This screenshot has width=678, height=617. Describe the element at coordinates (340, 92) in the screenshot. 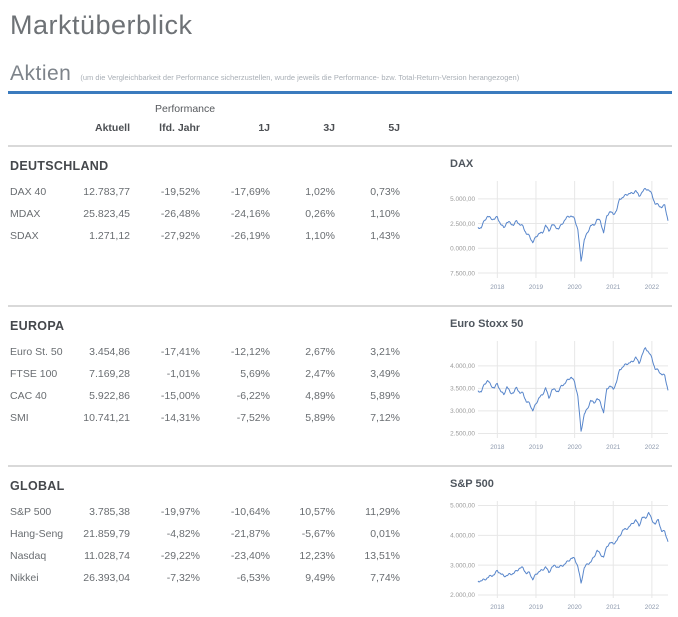

I see `accent-divider` at that location.